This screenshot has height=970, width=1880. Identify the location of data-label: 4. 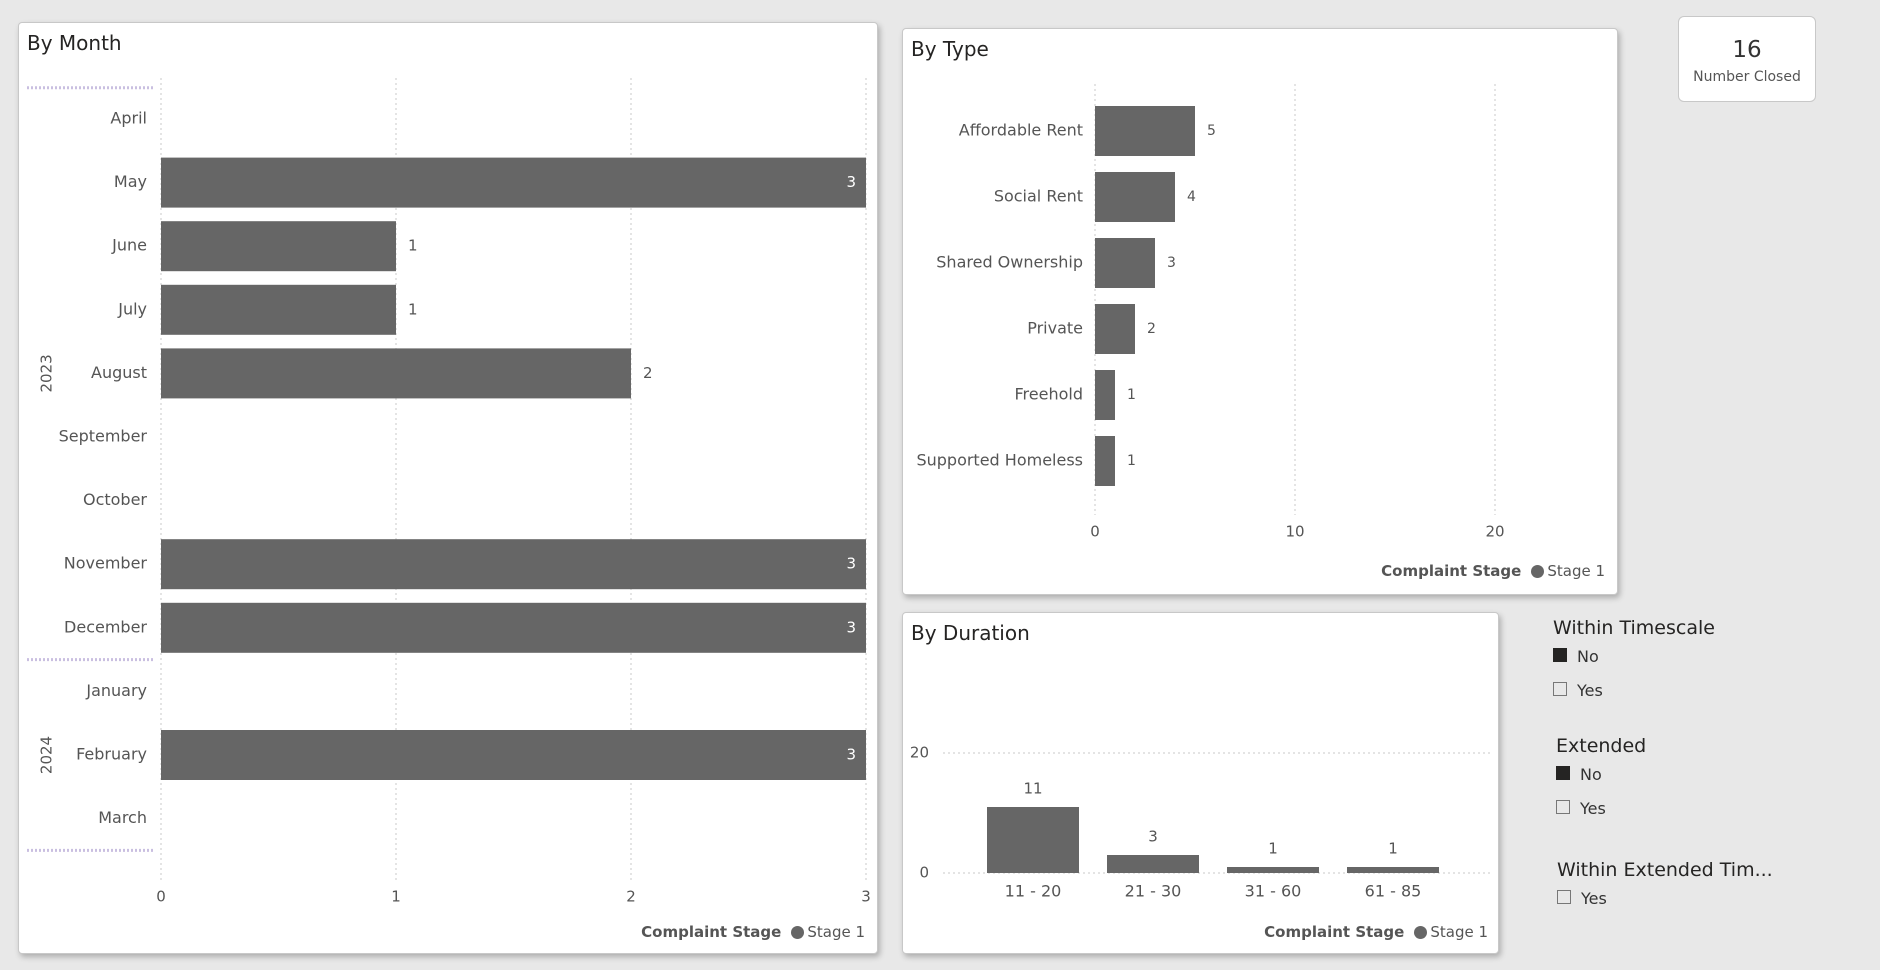
(1191, 197).